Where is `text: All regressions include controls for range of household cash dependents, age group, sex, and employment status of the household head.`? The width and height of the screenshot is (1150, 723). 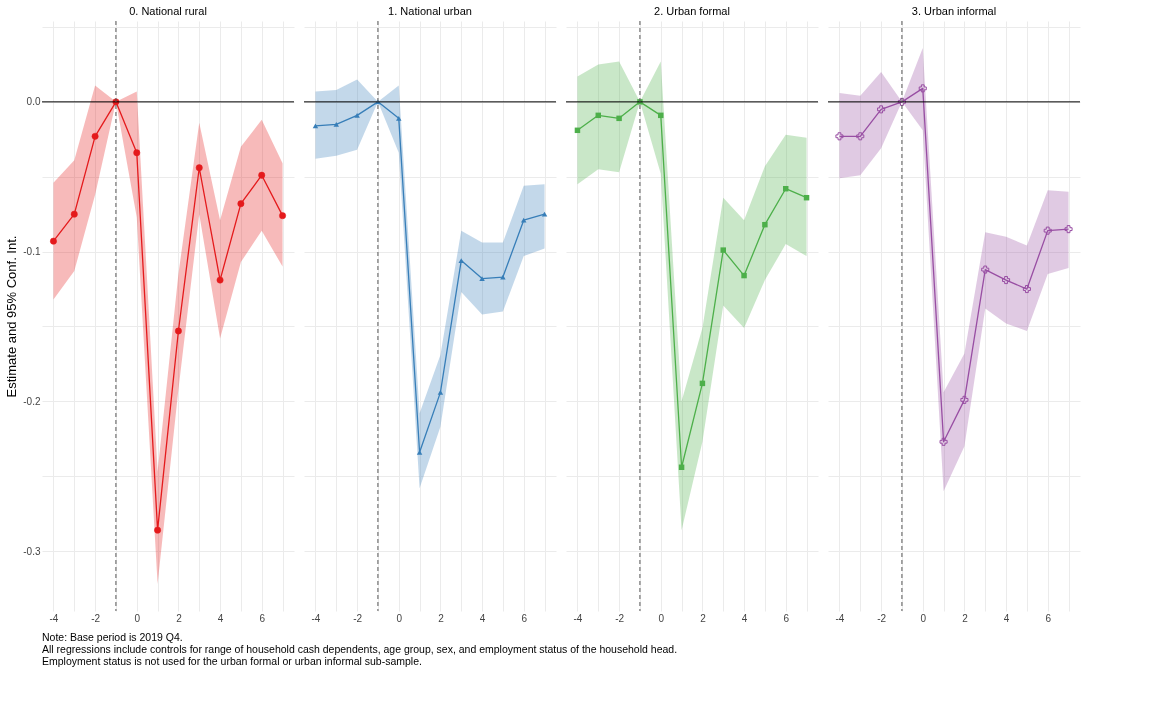
text: All regressions include controls for range of household cash dependents, age group, sex, and employment status of the household head. is located at coordinates (360, 649).